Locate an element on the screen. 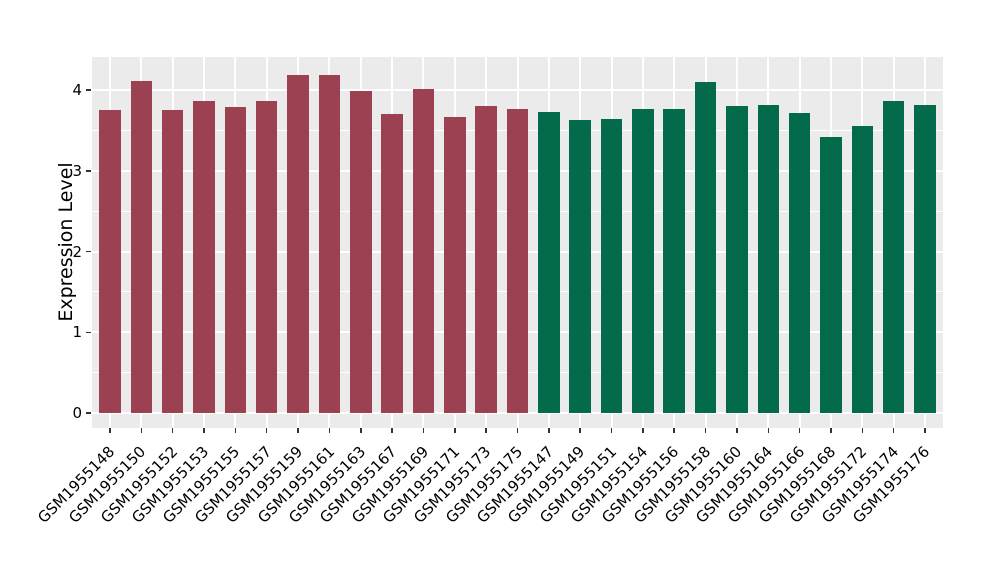 Image resolution: width=1000 pixels, height=580 pixels. y-tick-label: 2 is located at coordinates (77, 251).